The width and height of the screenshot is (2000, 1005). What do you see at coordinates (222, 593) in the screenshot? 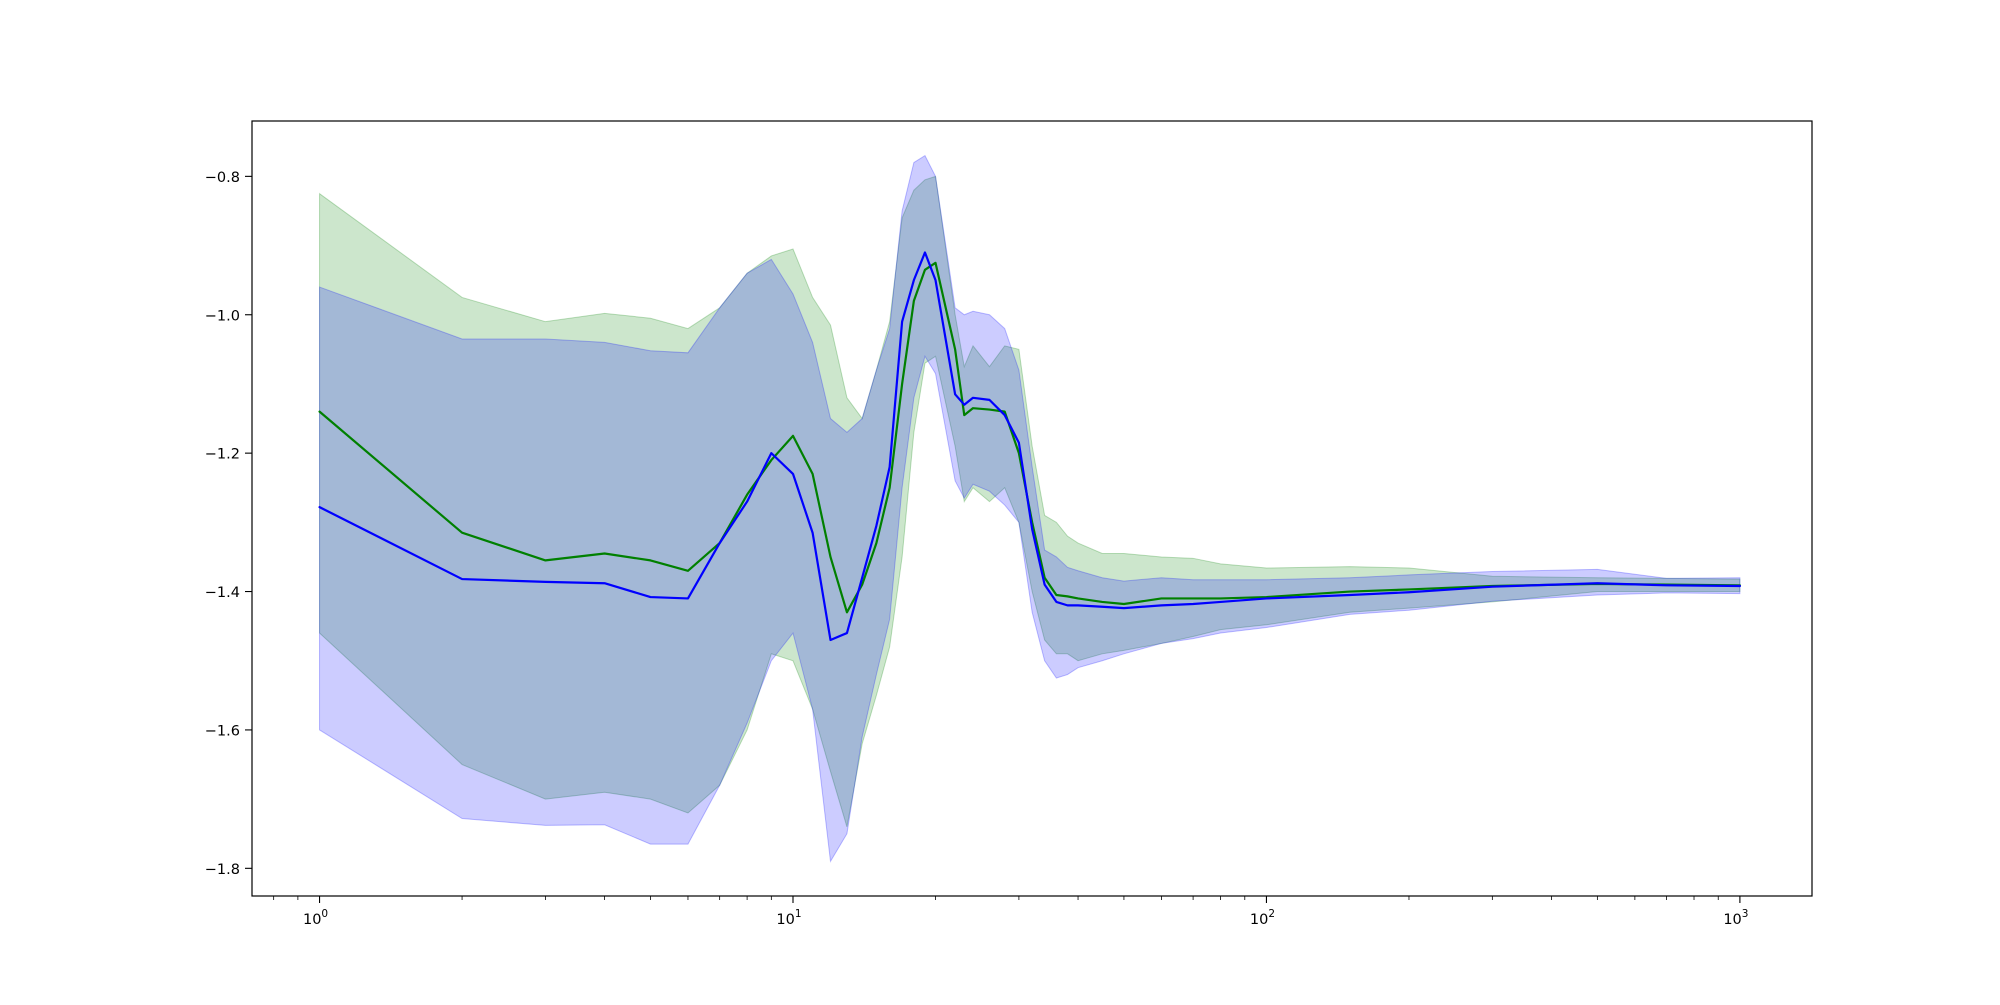
I see `y-tick-label-4: −1.4` at bounding box center [222, 593].